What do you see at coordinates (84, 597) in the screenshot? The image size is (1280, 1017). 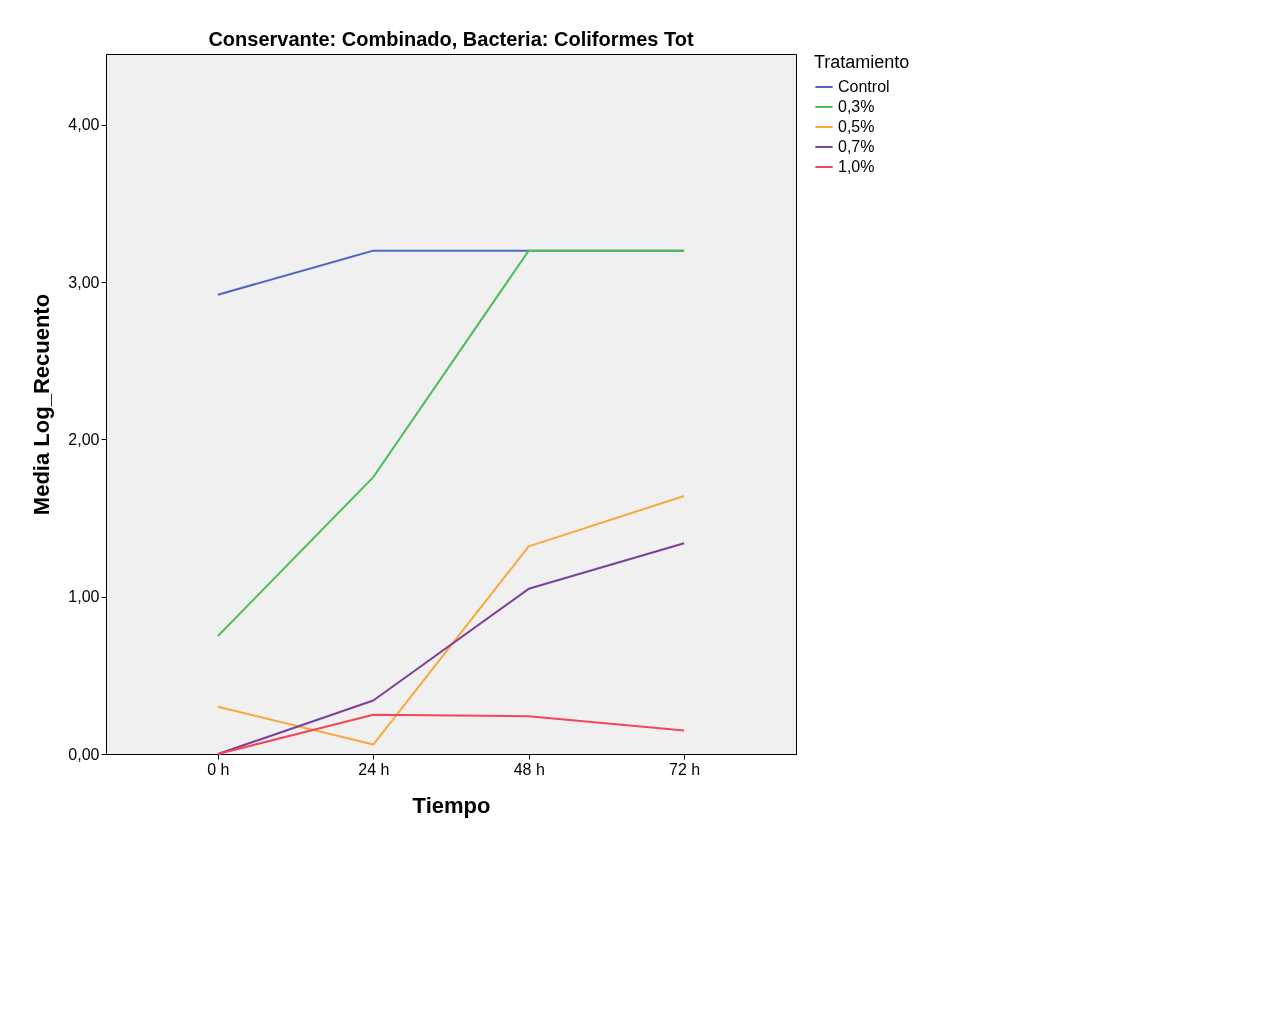 I see `y-tick-label: 1,00` at bounding box center [84, 597].